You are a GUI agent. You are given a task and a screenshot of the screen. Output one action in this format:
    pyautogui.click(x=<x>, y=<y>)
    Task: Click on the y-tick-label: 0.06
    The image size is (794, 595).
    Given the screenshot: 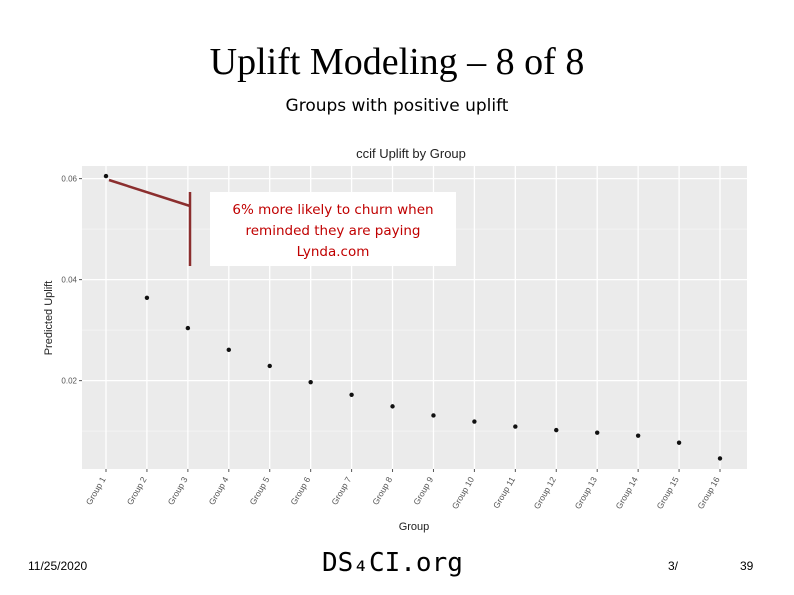 What is the action you would take?
    pyautogui.click(x=69, y=179)
    